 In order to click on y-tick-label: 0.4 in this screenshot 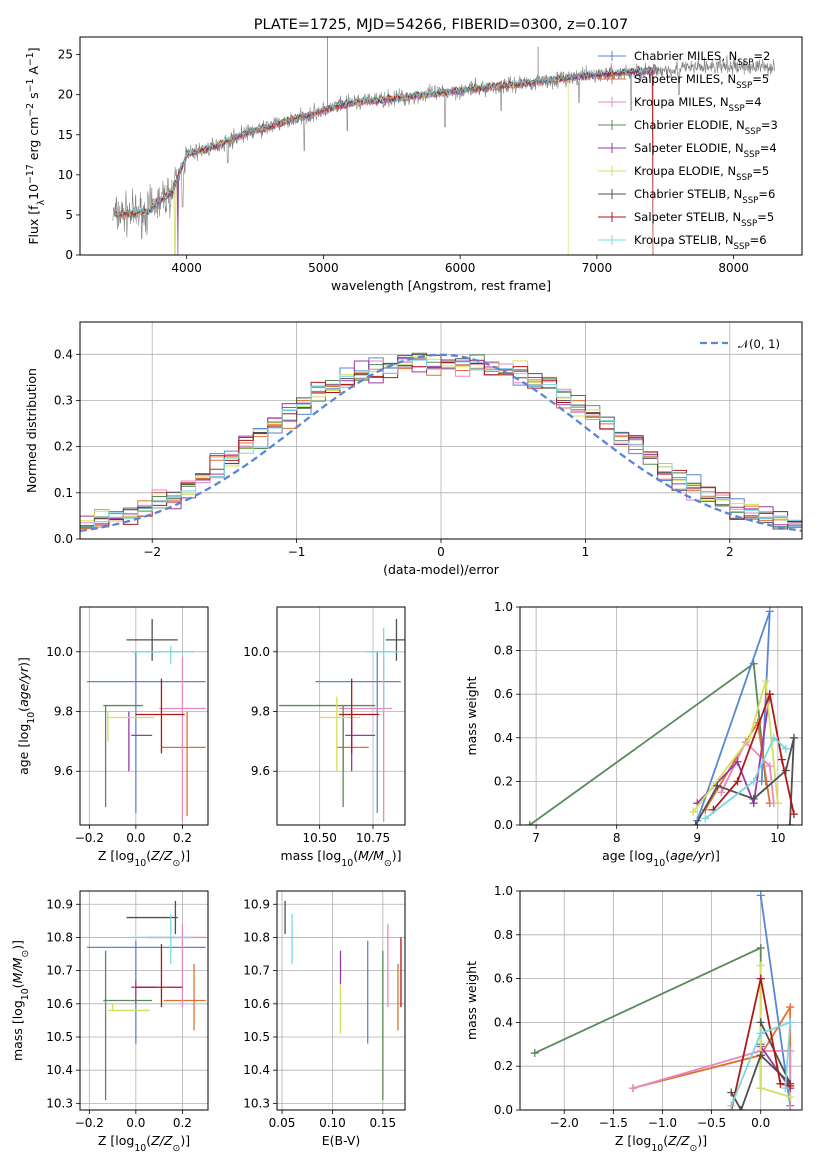, I will do `click(503, 738)`.